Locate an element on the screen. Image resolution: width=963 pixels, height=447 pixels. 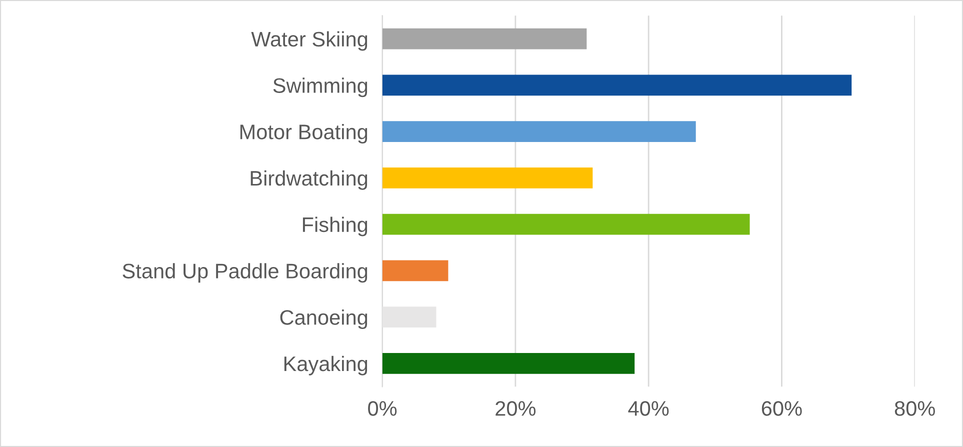
x-tick-label: 80% is located at coordinates (914, 408).